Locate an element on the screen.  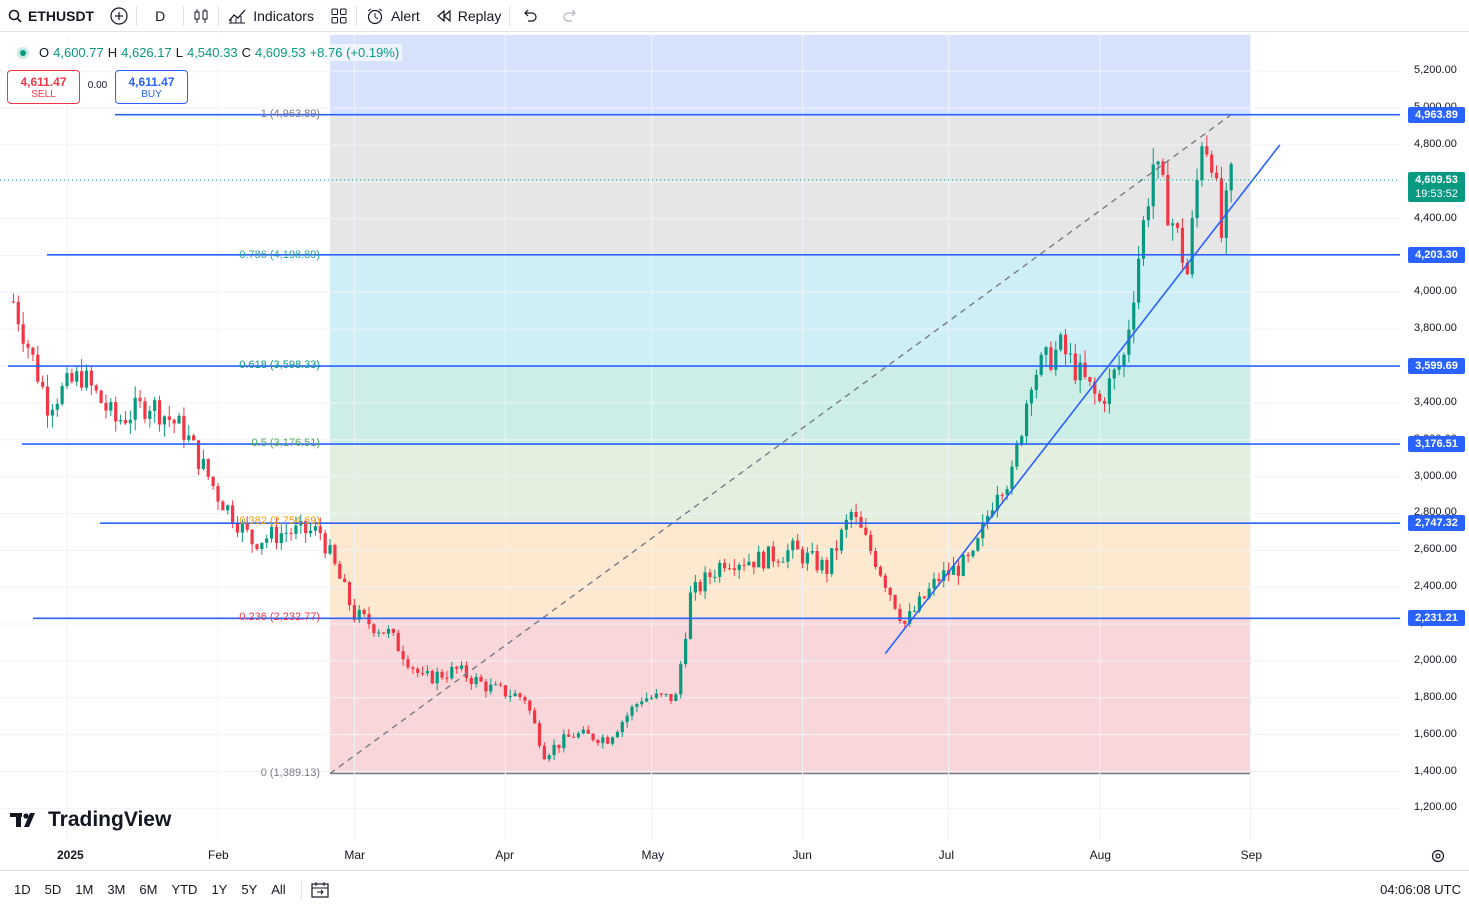
settings-gear-icon is located at coordinates (1438, 857).